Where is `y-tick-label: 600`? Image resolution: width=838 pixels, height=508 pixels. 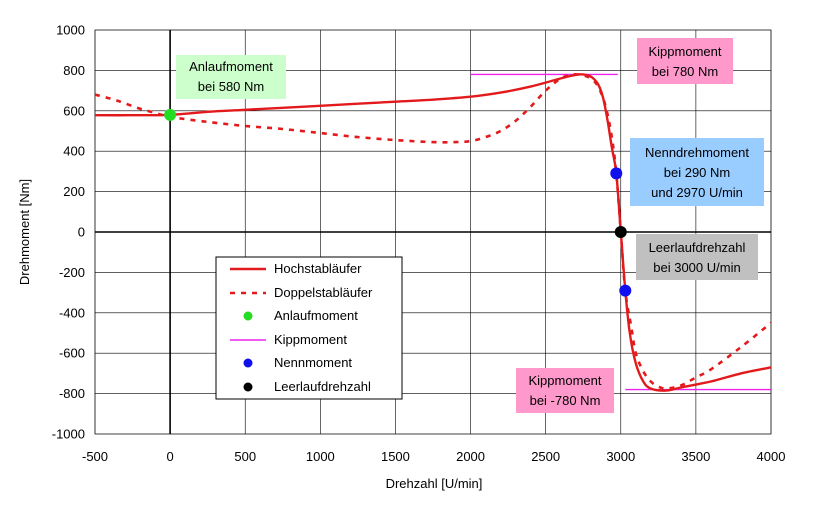
y-tick-label: 600 is located at coordinates (74, 110).